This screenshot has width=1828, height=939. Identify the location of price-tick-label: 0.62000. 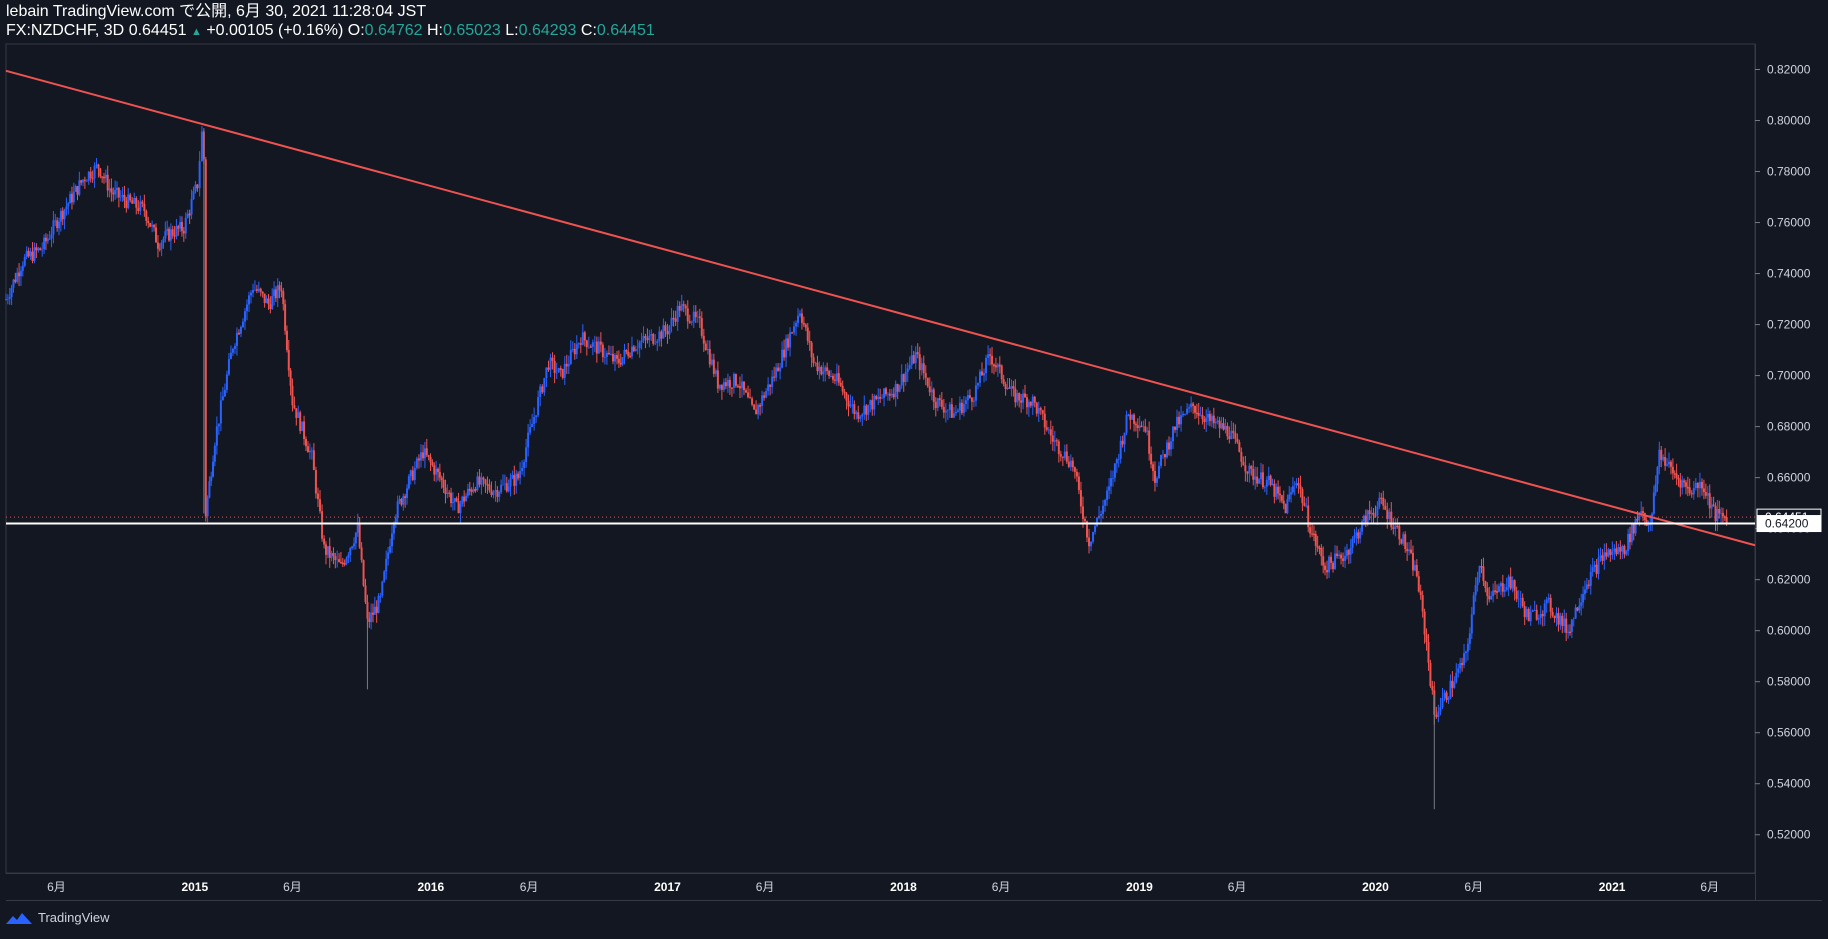
(1789, 580).